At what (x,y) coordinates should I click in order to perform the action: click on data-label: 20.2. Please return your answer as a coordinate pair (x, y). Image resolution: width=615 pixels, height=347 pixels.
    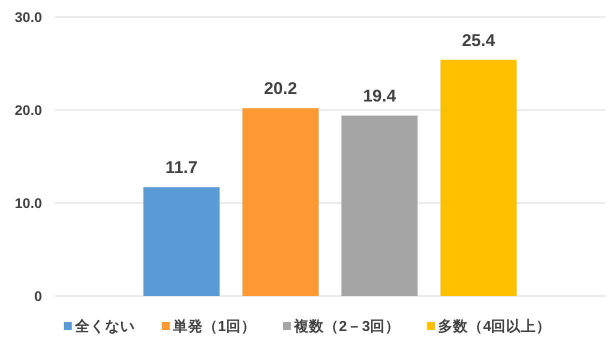
    Looking at the image, I should click on (281, 88).